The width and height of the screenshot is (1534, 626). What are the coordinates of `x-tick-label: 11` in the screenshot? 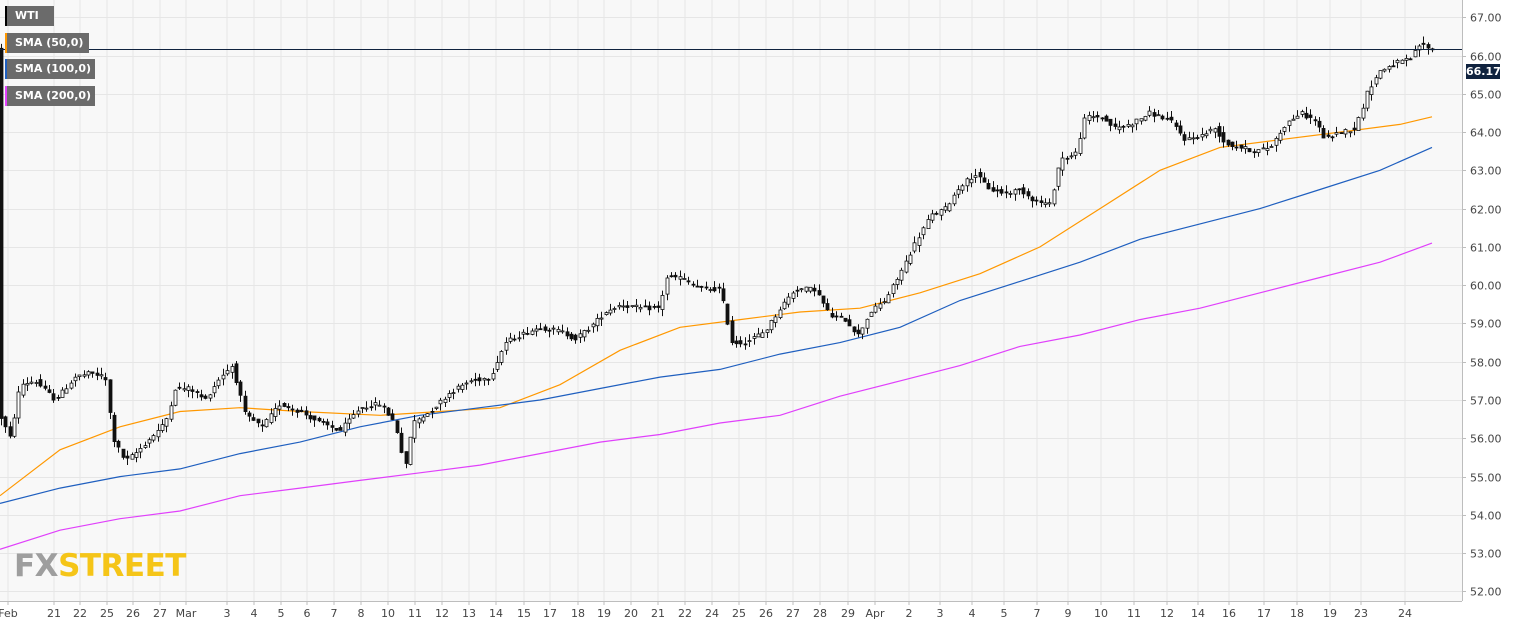 It's located at (415, 613).